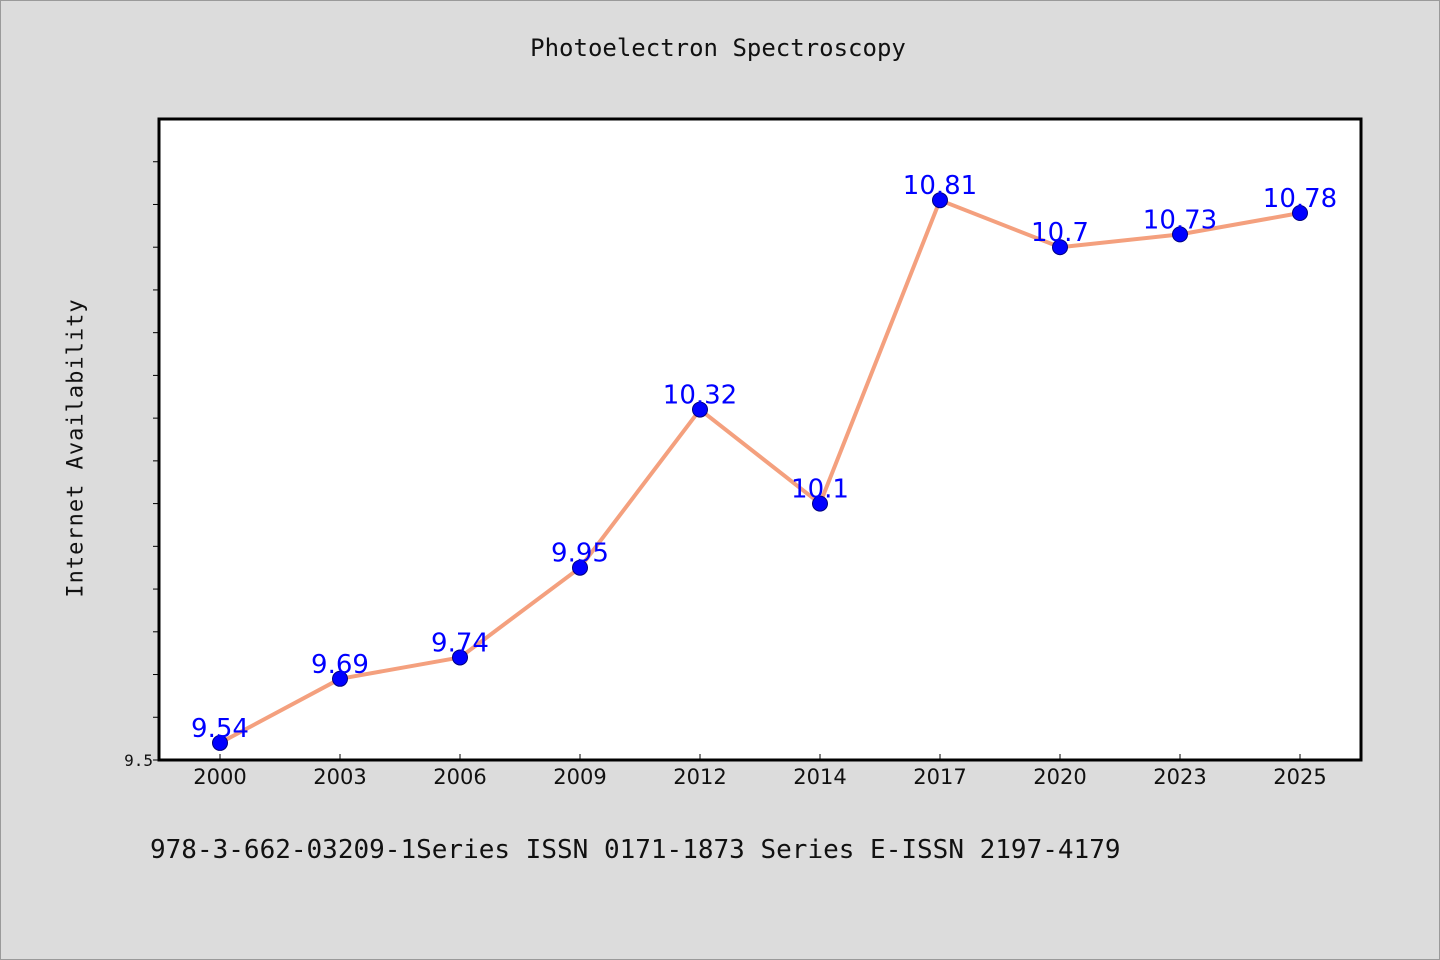 This screenshot has height=960, width=1440. I want to click on data-label: 10.81, so click(940, 186).